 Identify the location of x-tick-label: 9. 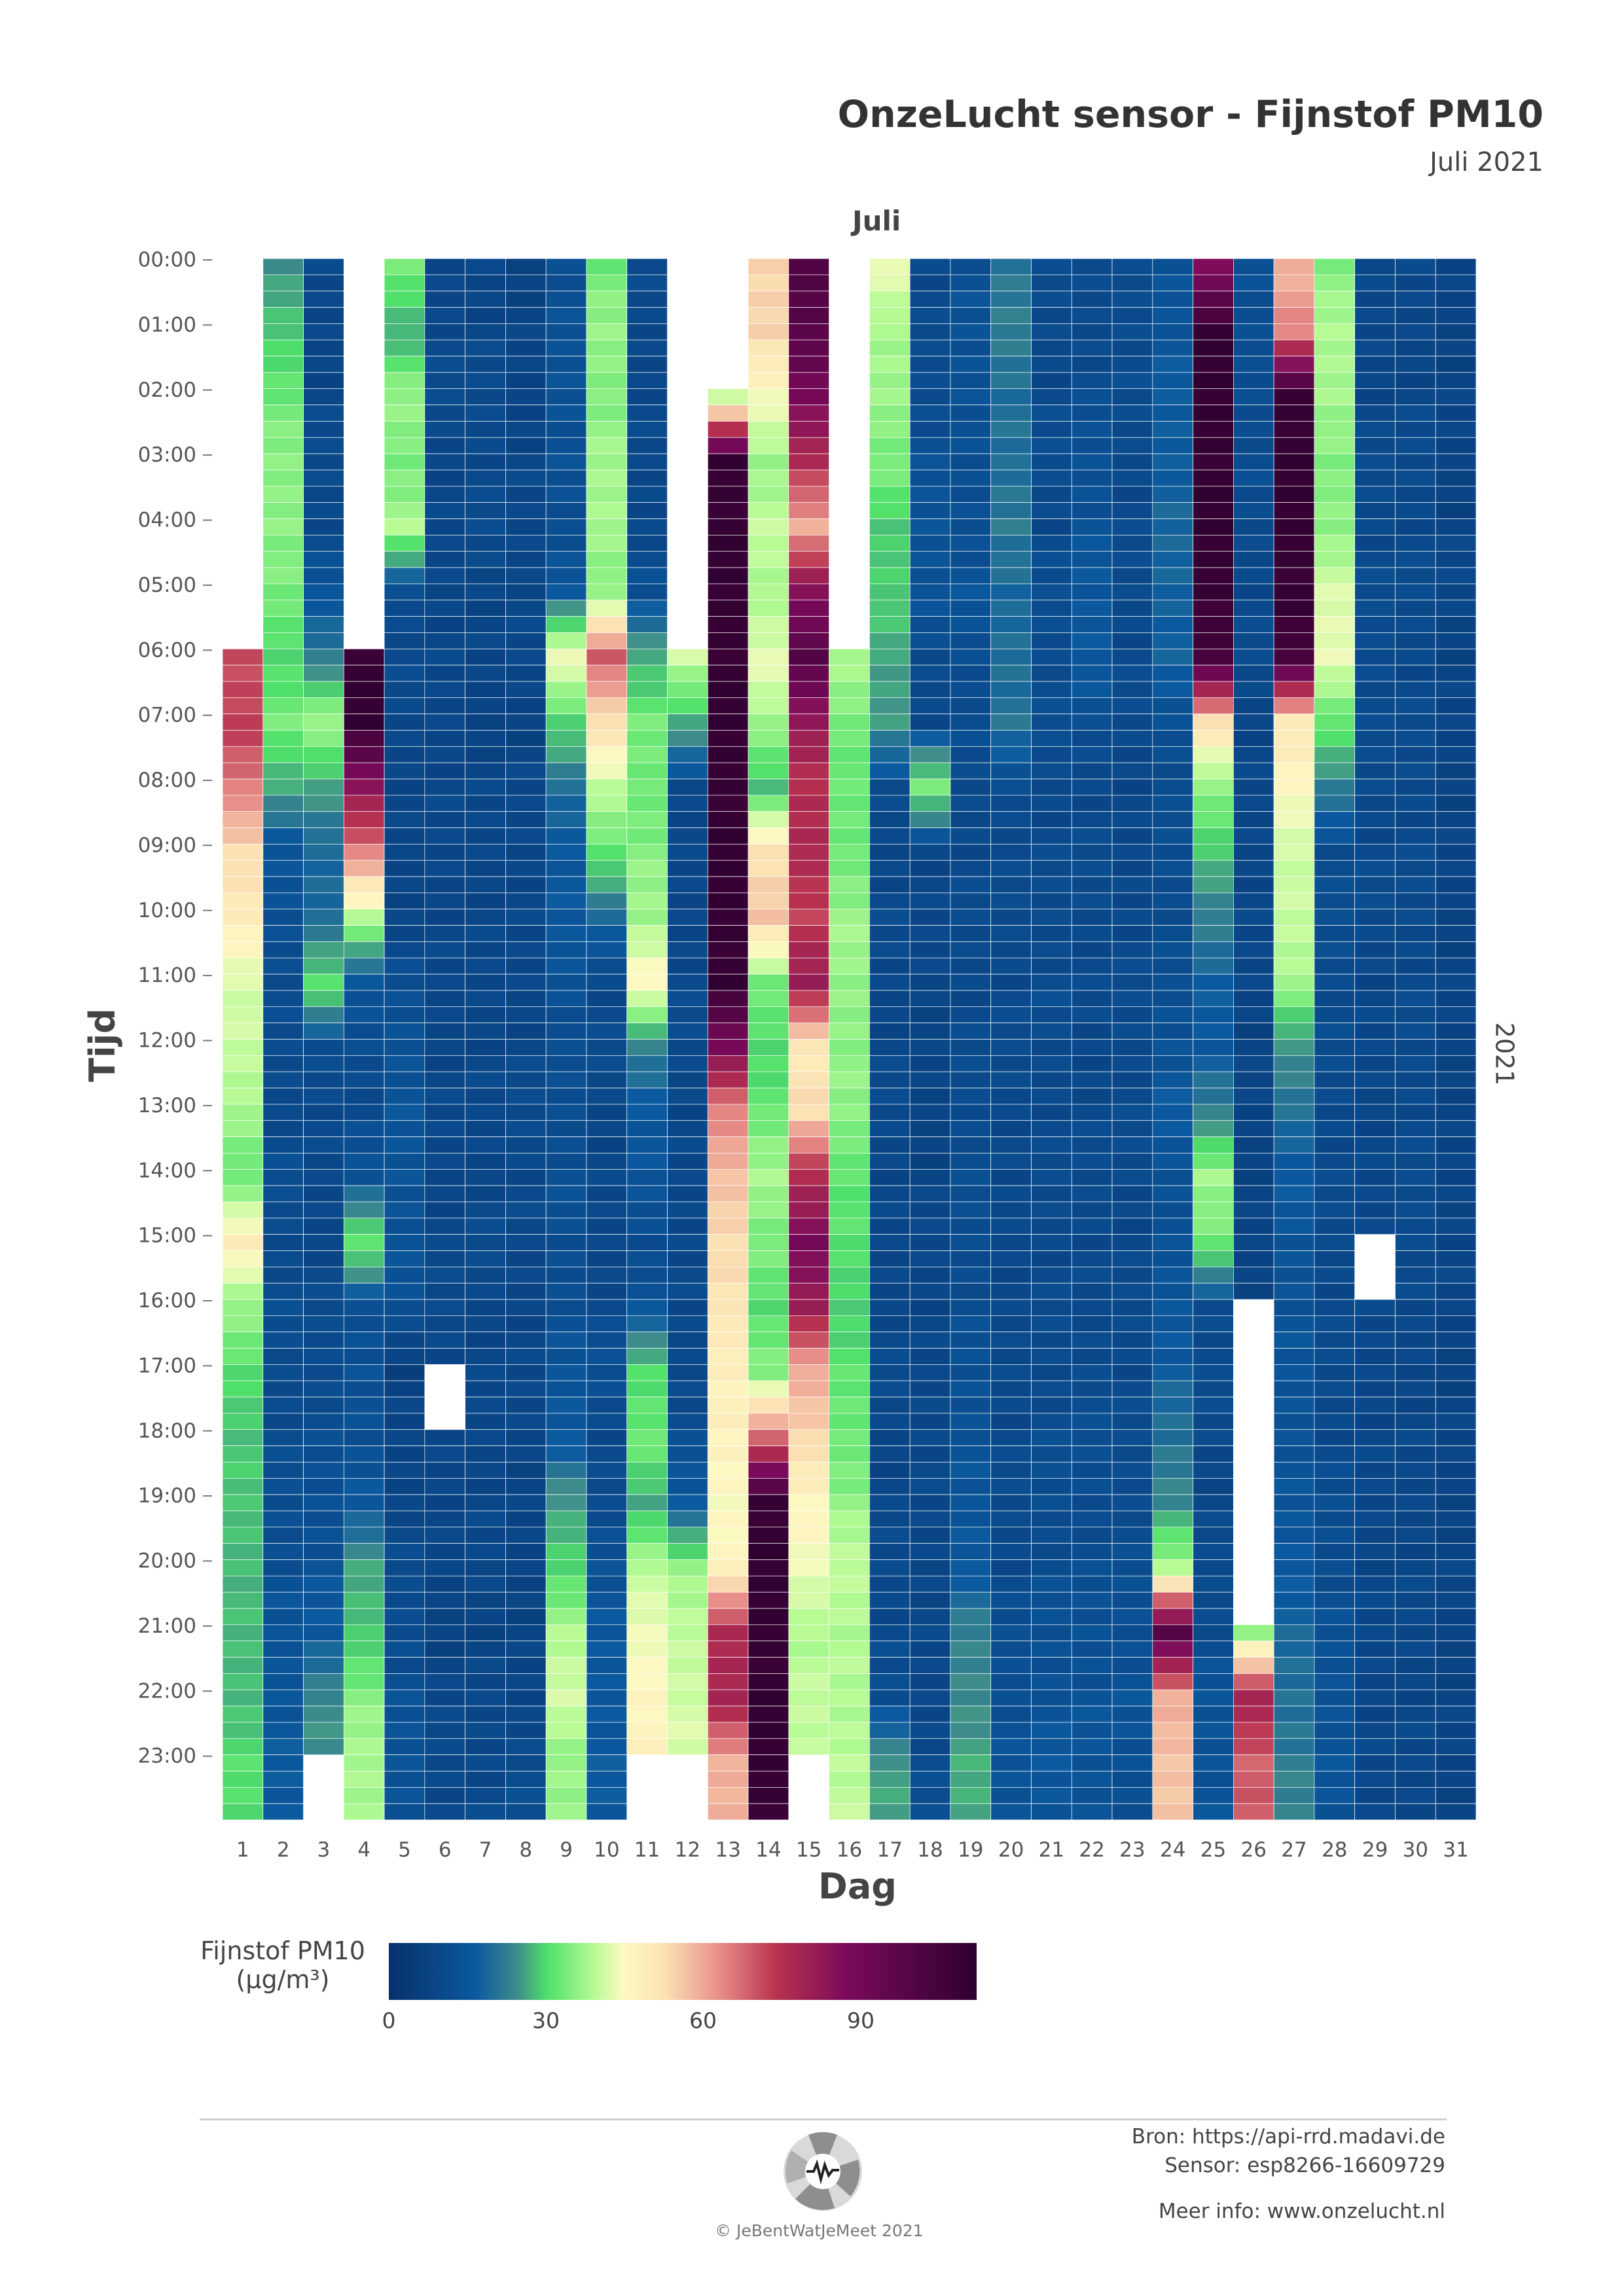
(566, 1850).